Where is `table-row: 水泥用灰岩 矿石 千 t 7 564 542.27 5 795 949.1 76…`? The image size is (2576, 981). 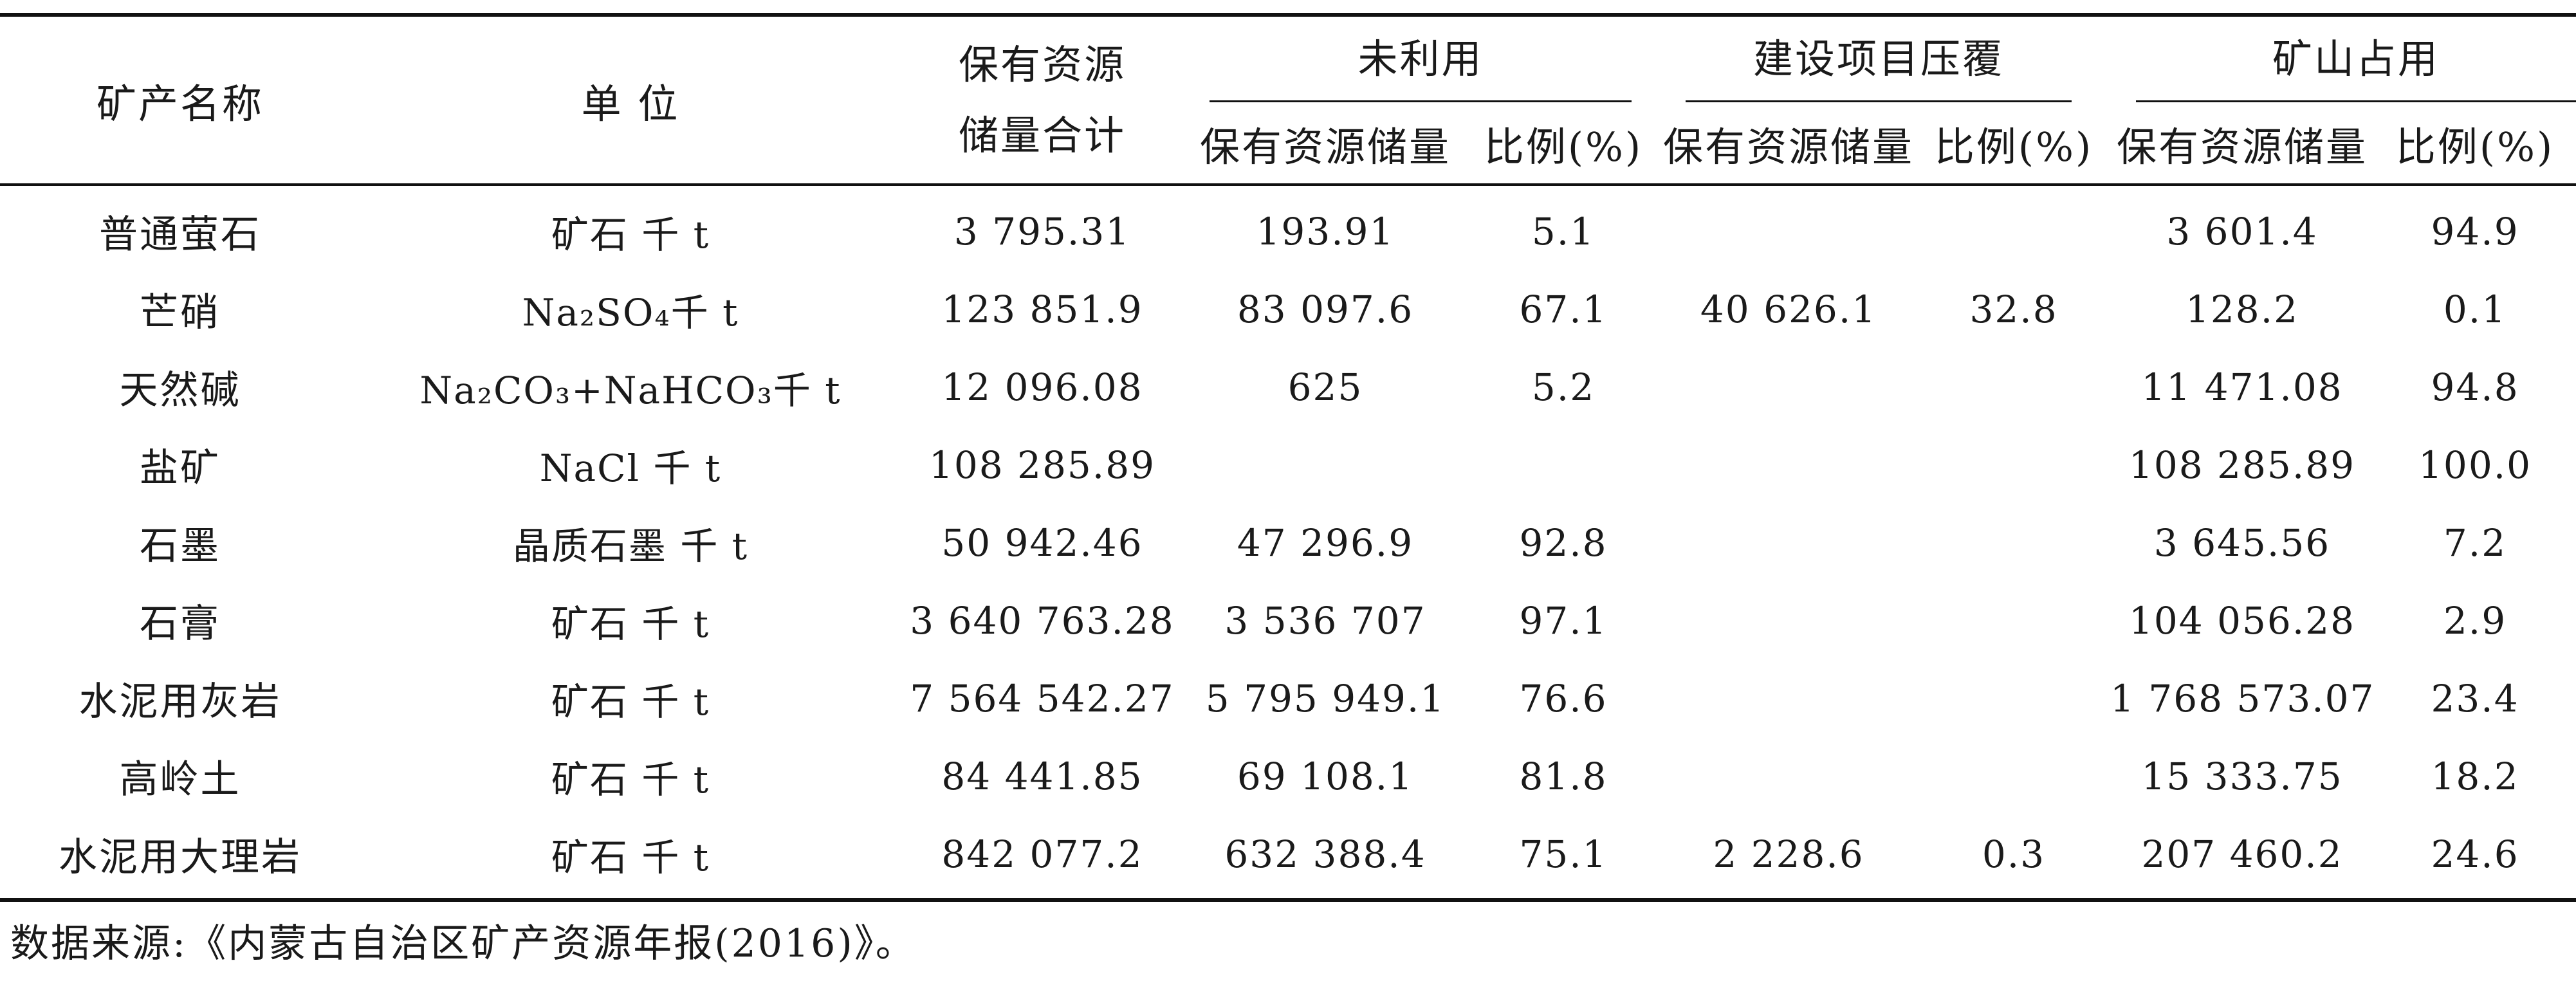
table-row: 水泥用灰岩 矿石 千 t 7 564 542.27 5 795 949.1 76… is located at coordinates (1288, 698).